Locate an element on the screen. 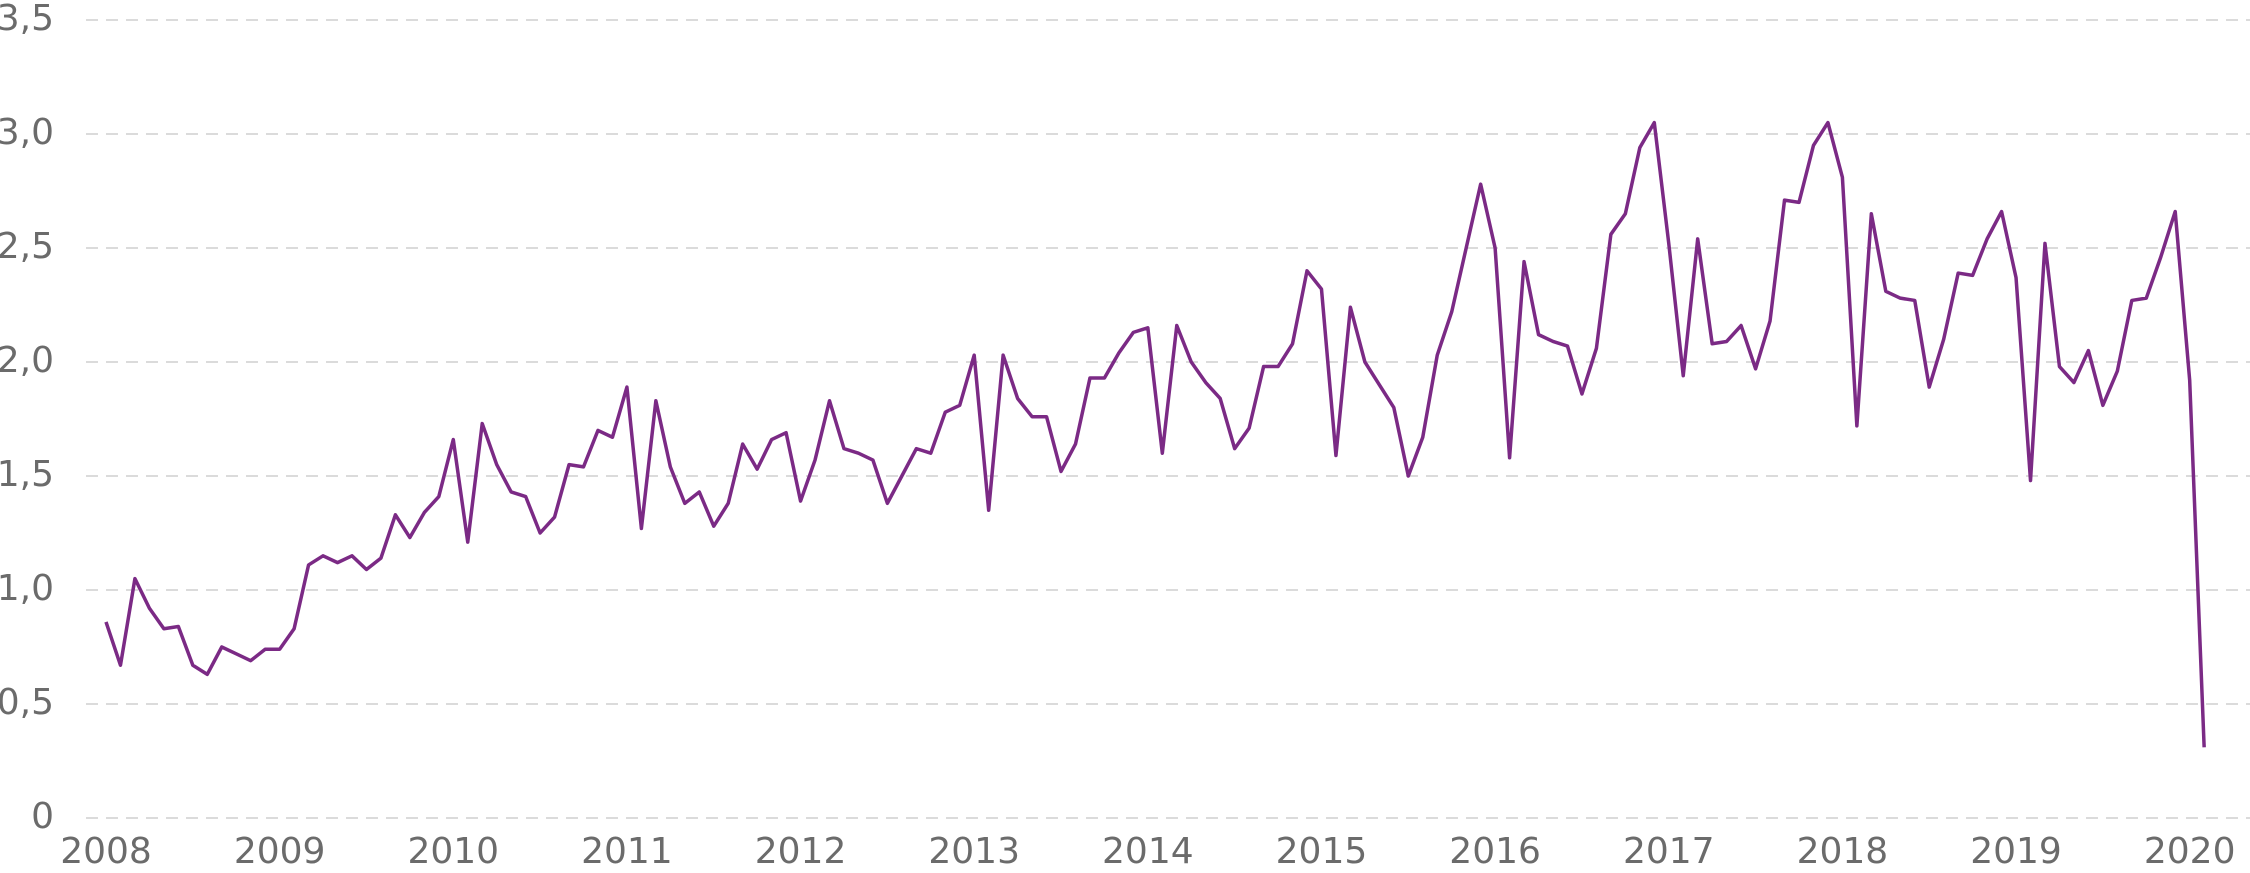  y-tick-label: 3,0 is located at coordinates (27, 132).